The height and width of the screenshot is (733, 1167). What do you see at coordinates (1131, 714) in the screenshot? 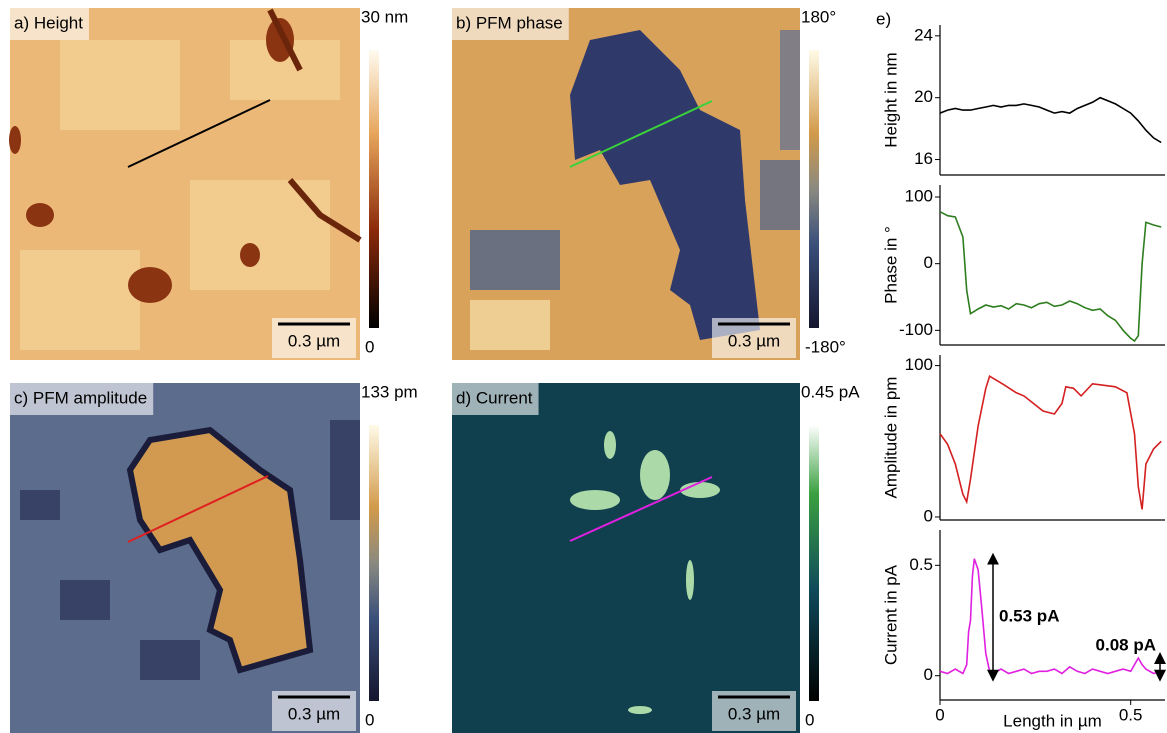
I see `x-tick-label: 0.5` at bounding box center [1131, 714].